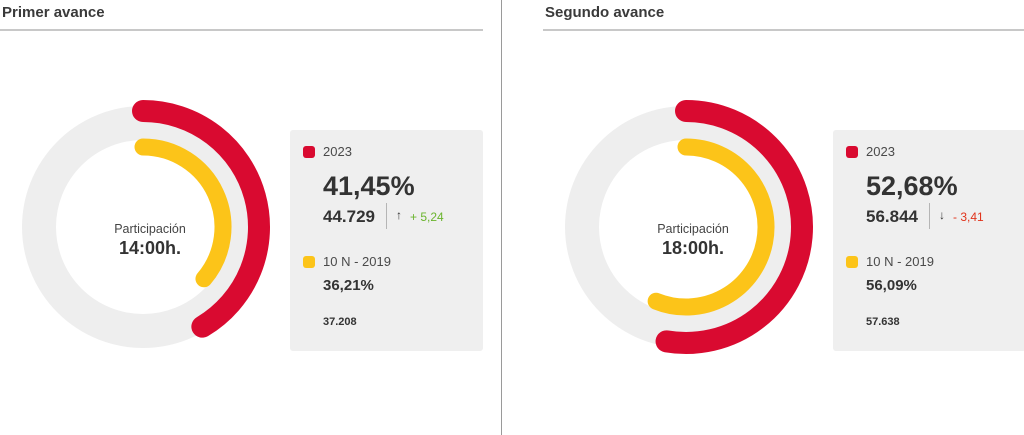  Describe the element at coordinates (340, 322) in the screenshot. I see `votes-2019: 37.208` at that location.